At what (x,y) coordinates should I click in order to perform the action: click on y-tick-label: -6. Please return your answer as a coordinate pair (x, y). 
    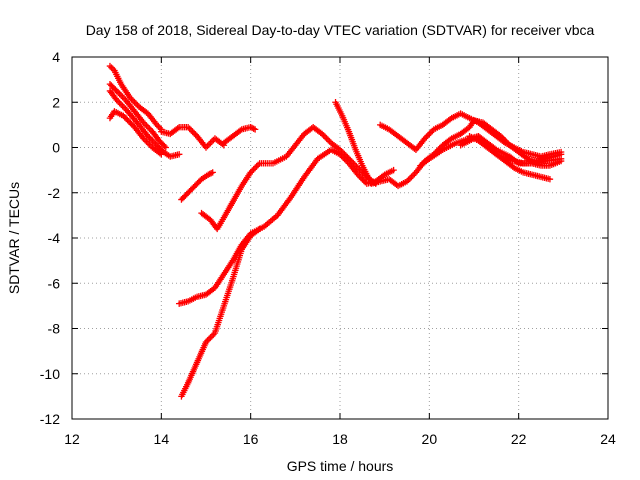
    Looking at the image, I should click on (54, 283).